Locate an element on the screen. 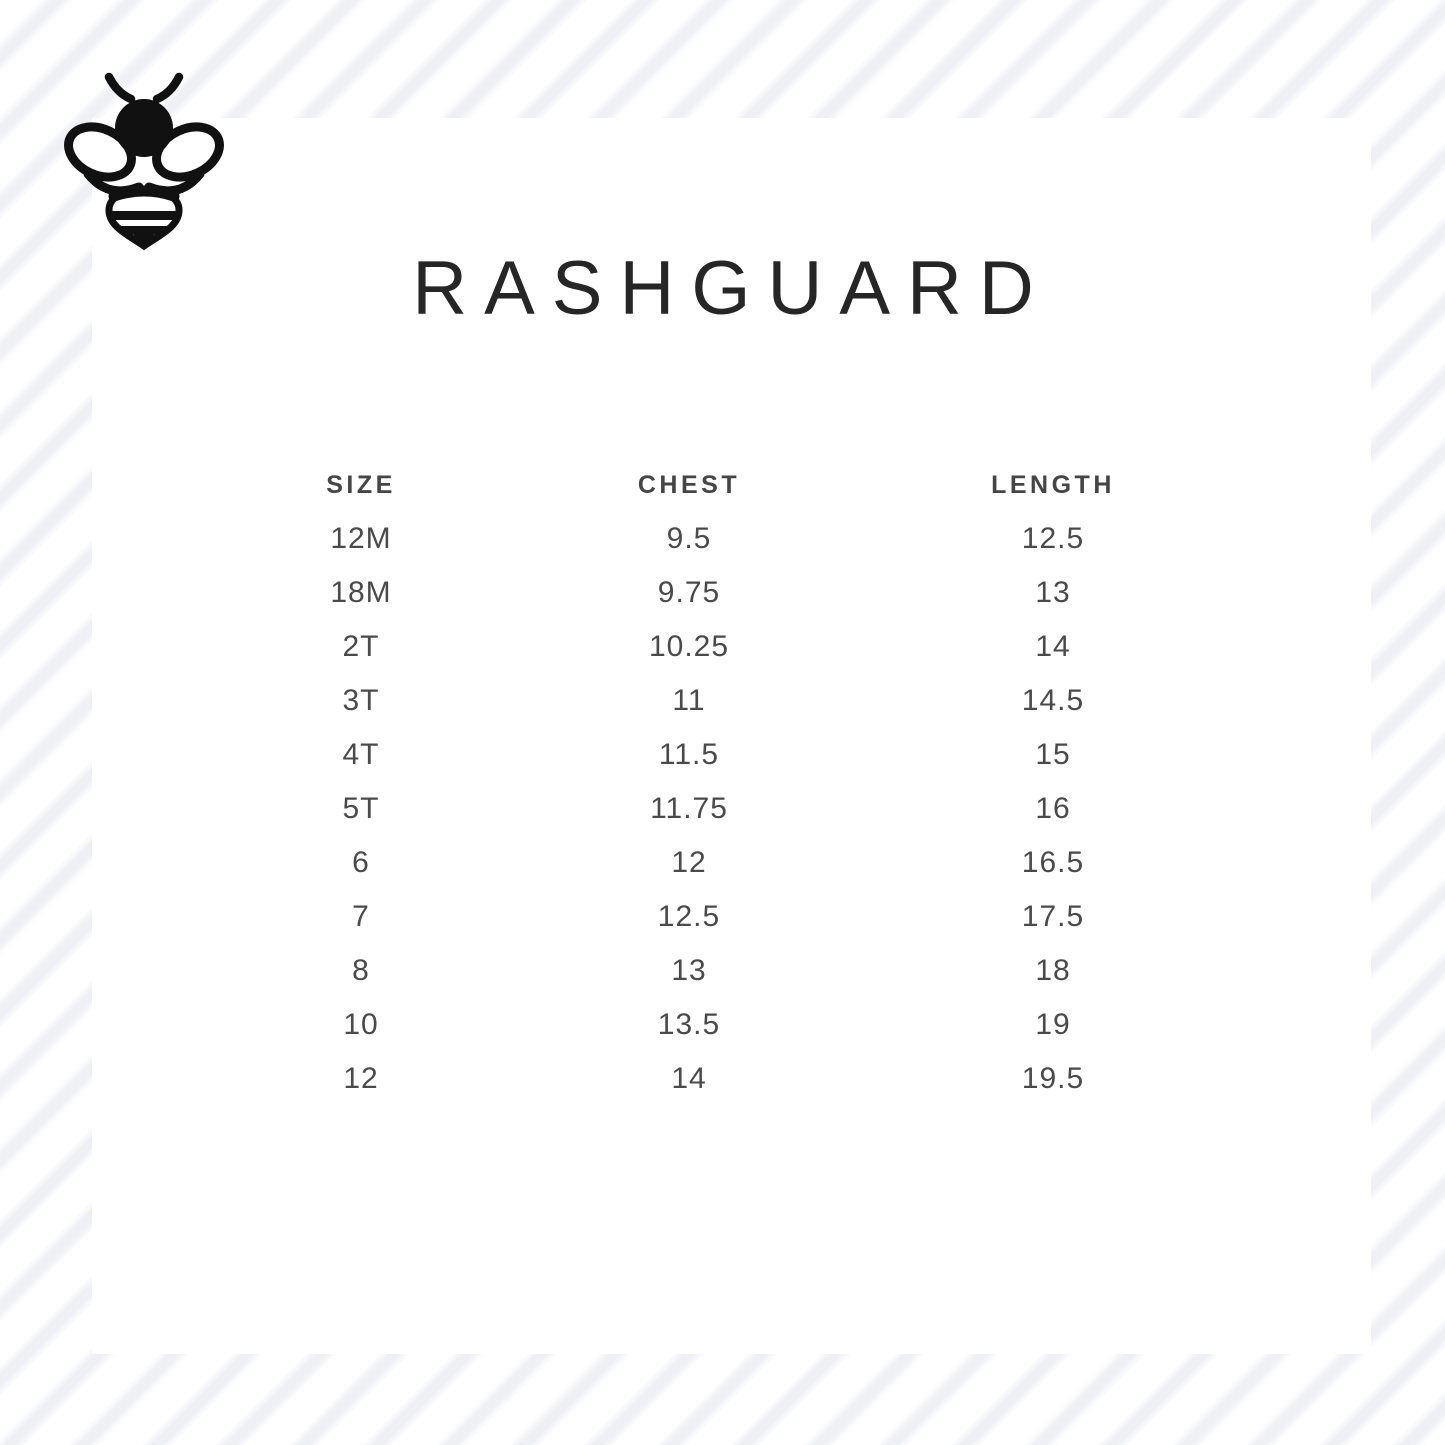 This screenshot has width=1445, height=1445. table-header-row: SIZE CHEST LENGTH is located at coordinates (725, 485).